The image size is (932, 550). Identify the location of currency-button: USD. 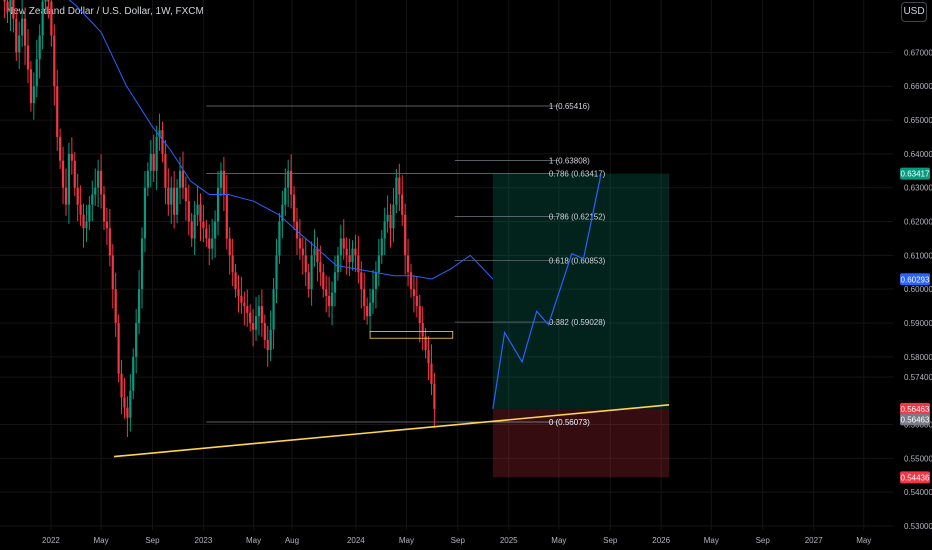
(914, 12).